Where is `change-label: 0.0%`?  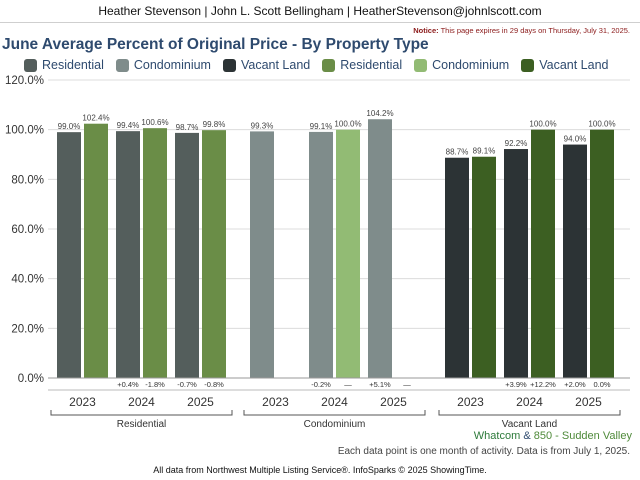
change-label: 0.0% is located at coordinates (601, 384).